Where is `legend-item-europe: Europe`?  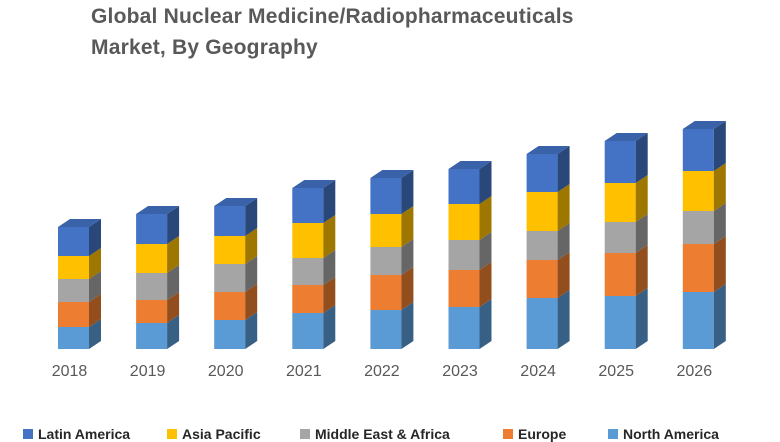
legend-item-europe: Europe is located at coordinates (534, 434).